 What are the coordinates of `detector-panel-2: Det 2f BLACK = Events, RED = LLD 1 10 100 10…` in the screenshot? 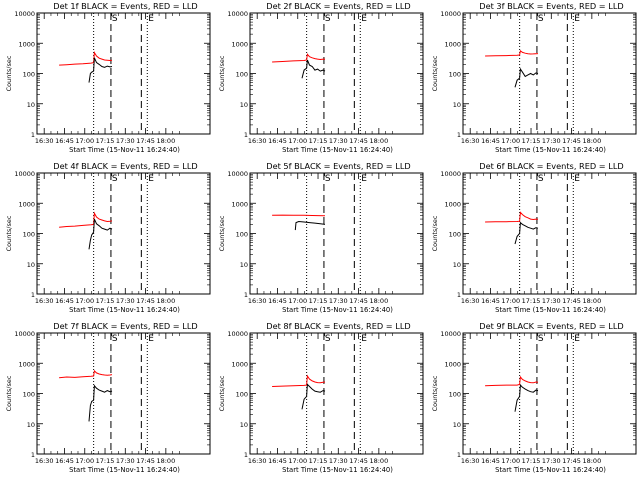 It's located at (319, 80).